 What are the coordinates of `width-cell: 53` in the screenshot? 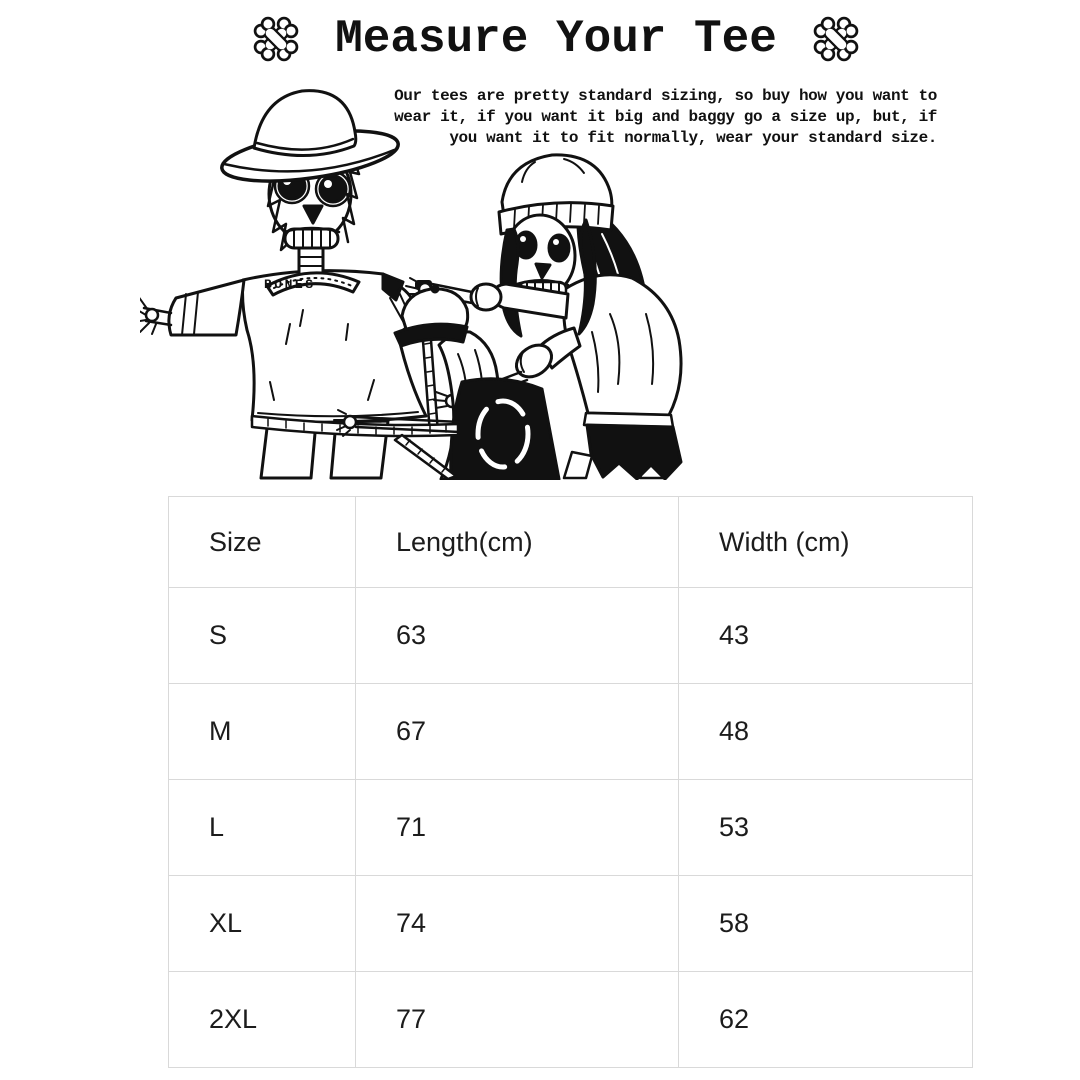 It's located at (825, 827).